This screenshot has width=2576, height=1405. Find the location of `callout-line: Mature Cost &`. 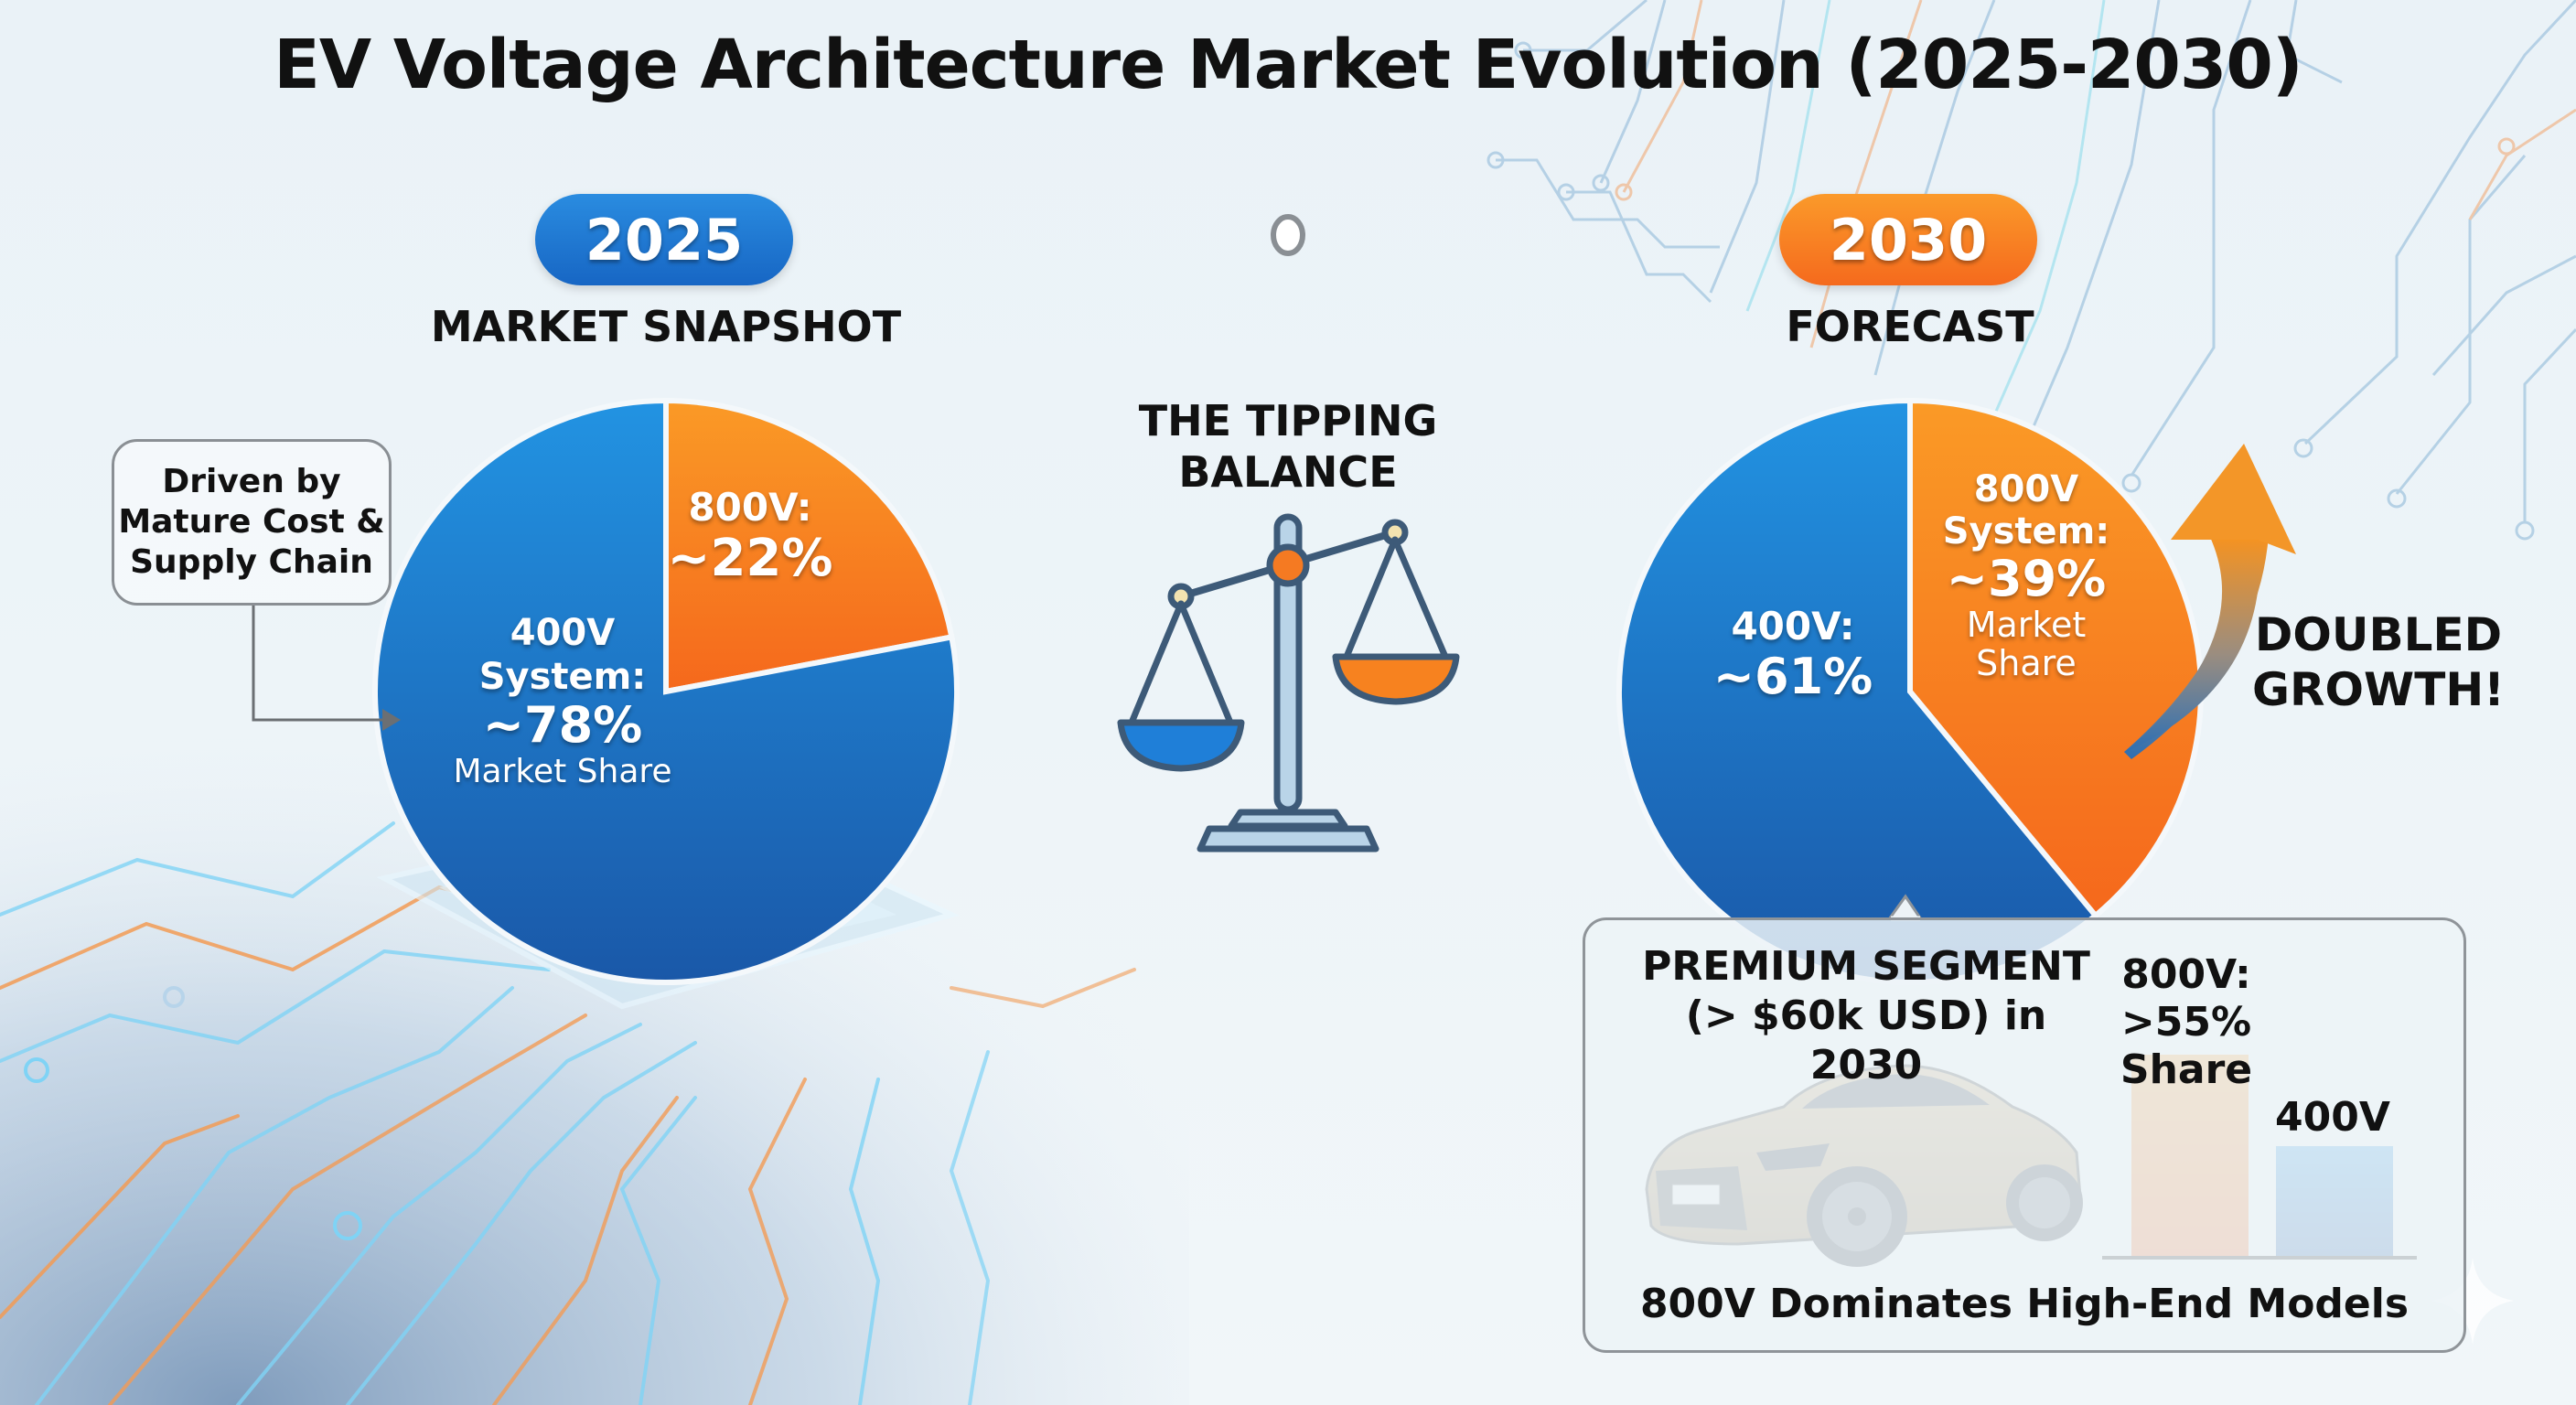

callout-line: Mature Cost & is located at coordinates (251, 522).